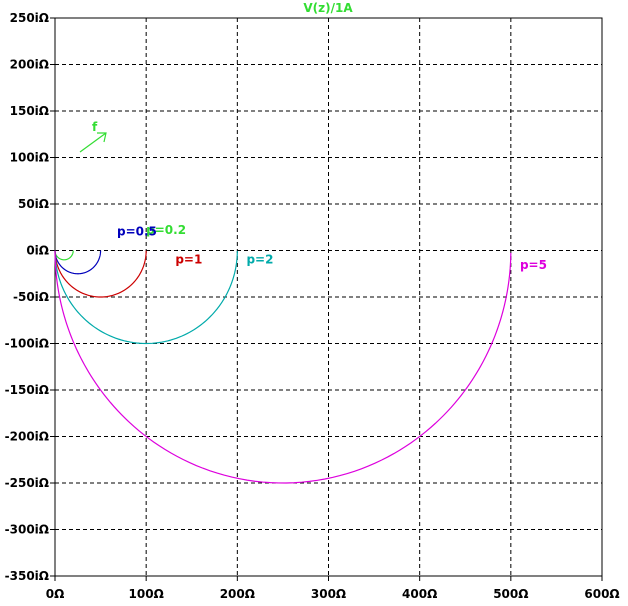 The height and width of the screenshot is (606, 628). What do you see at coordinates (29, 65) in the screenshot?
I see `y-tick-label: 200iΩ` at bounding box center [29, 65].